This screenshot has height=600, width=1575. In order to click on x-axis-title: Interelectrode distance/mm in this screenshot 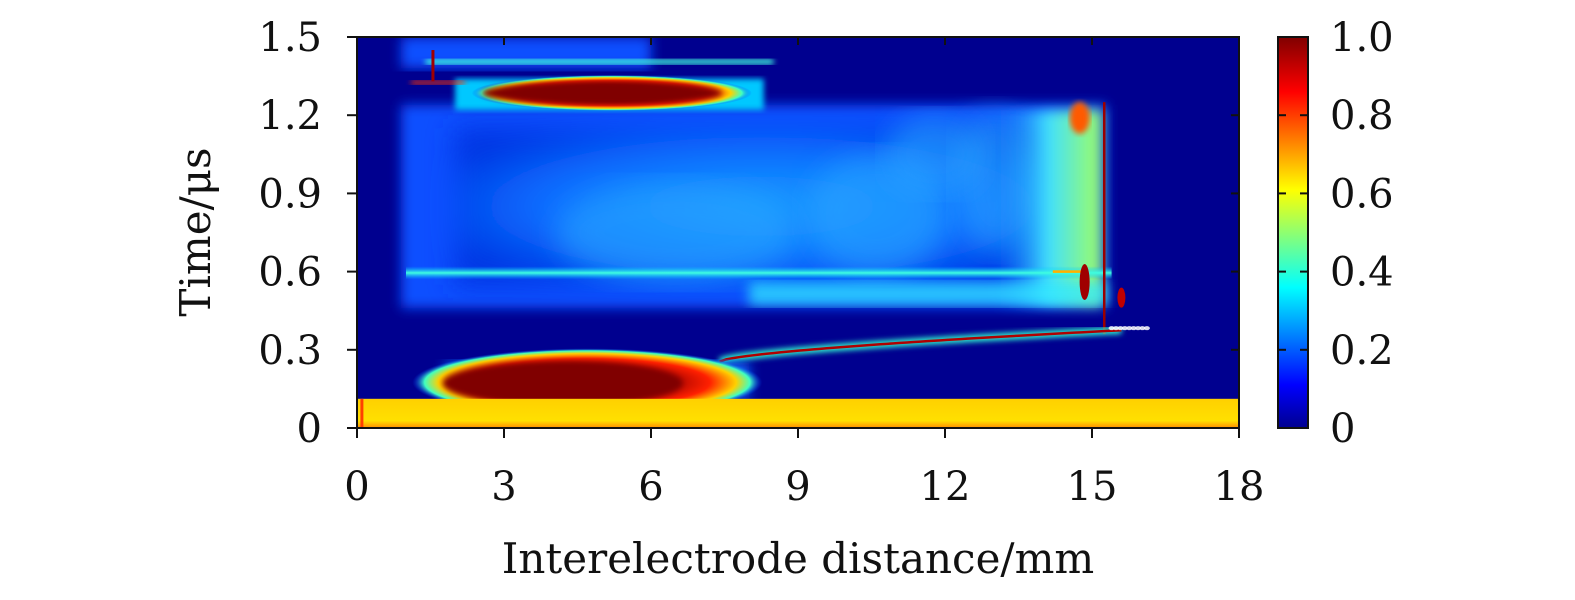, I will do `click(798, 558)`.